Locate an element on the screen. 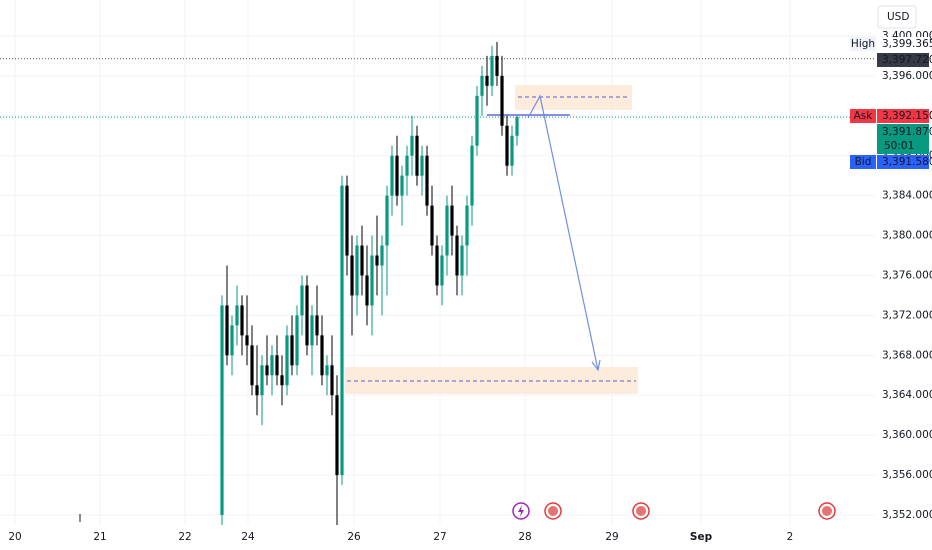 The image size is (932, 550). projection-arrow is located at coordinates (563, 232).